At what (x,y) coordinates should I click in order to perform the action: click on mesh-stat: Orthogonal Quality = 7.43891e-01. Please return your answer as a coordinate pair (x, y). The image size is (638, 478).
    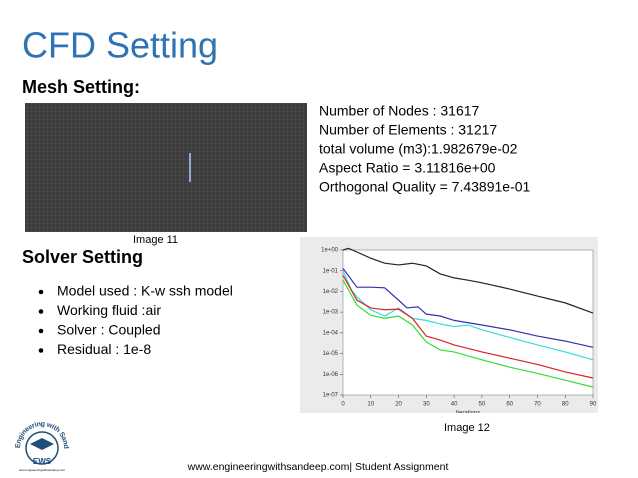
    Looking at the image, I should click on (425, 187).